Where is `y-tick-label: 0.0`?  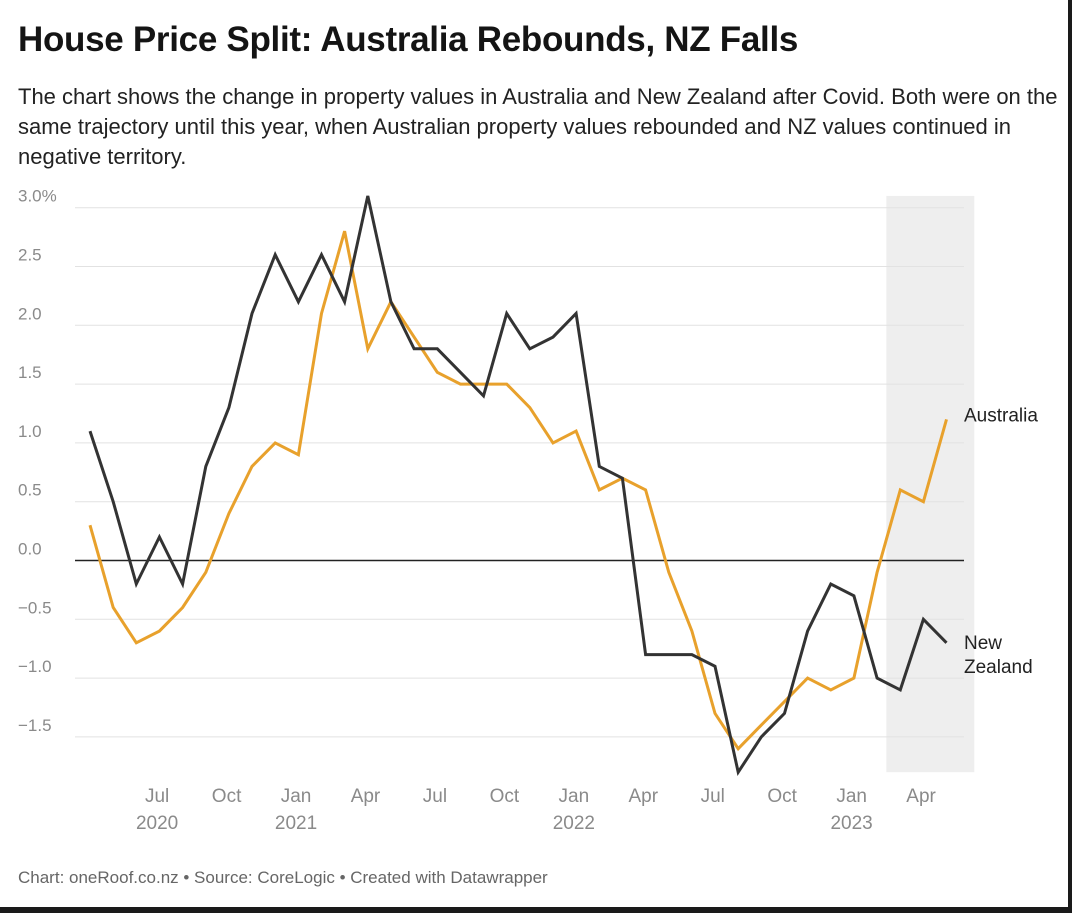
y-tick-label: 0.0 is located at coordinates (30, 549).